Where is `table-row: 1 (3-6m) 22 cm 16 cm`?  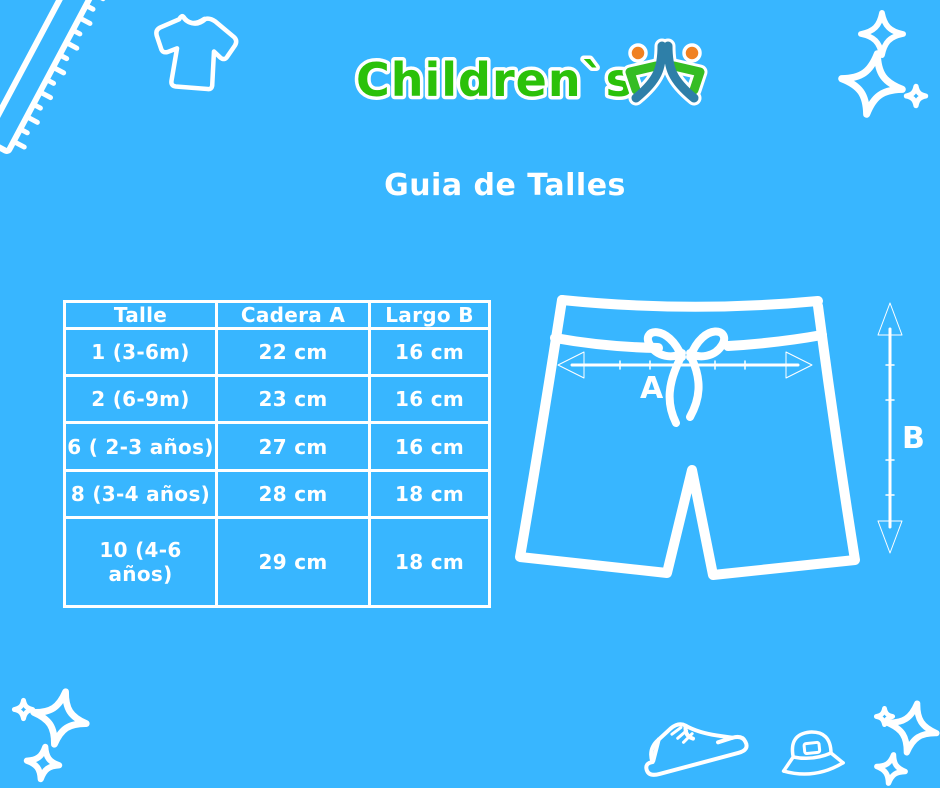
table-row: 1 (3-6m) 22 cm 16 cm is located at coordinates (277, 352).